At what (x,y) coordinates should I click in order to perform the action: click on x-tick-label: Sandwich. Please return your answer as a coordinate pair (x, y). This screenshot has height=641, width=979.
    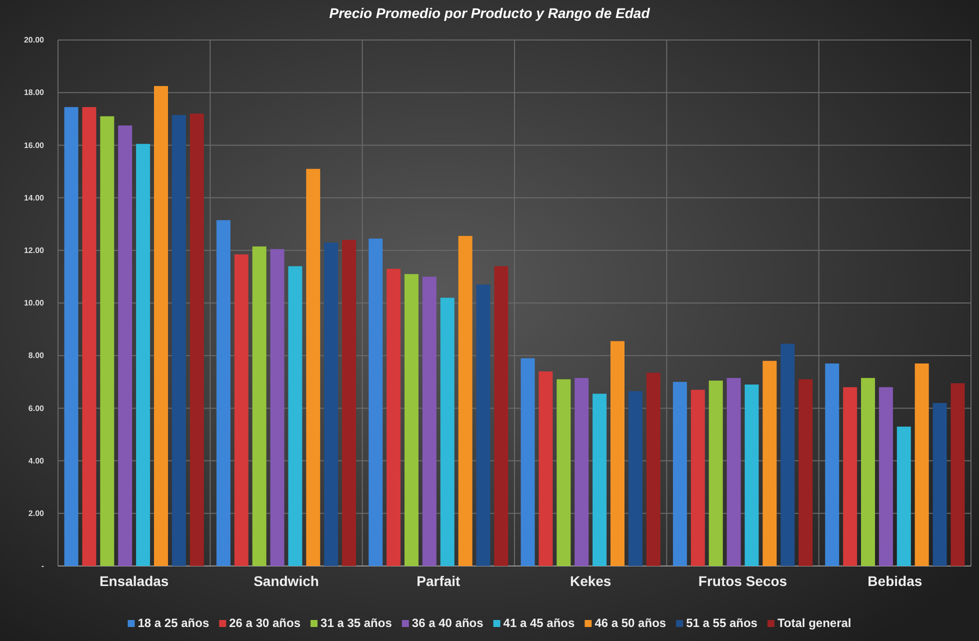
    Looking at the image, I should click on (286, 580).